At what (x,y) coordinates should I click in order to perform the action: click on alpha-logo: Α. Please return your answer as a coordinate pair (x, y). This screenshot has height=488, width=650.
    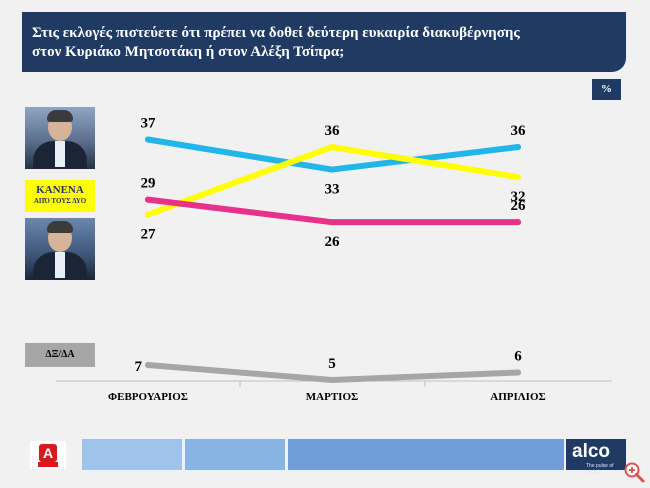
    Looking at the image, I should click on (48, 455).